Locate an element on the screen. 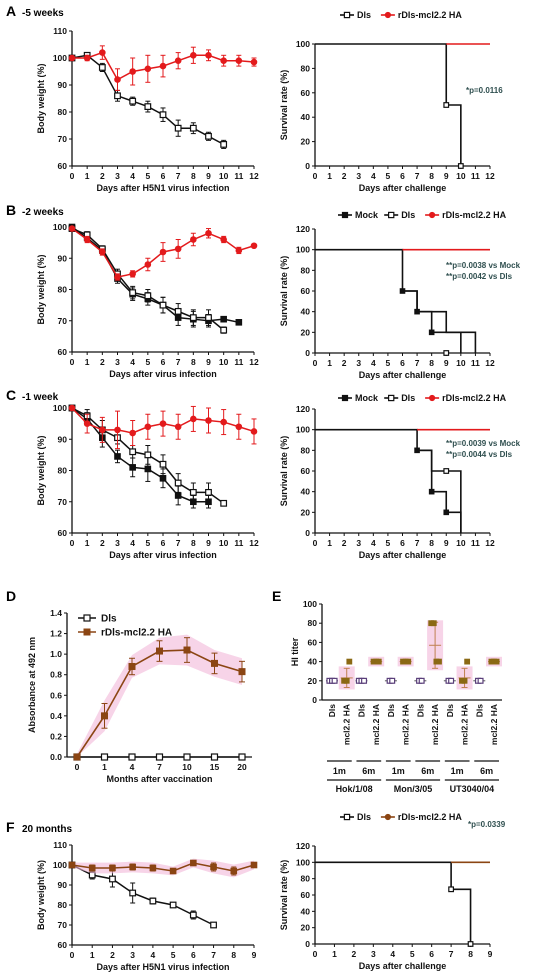 The height and width of the screenshot is (974, 550). d-absorbance-y-tick-label: 0.2 is located at coordinates (56, 736).